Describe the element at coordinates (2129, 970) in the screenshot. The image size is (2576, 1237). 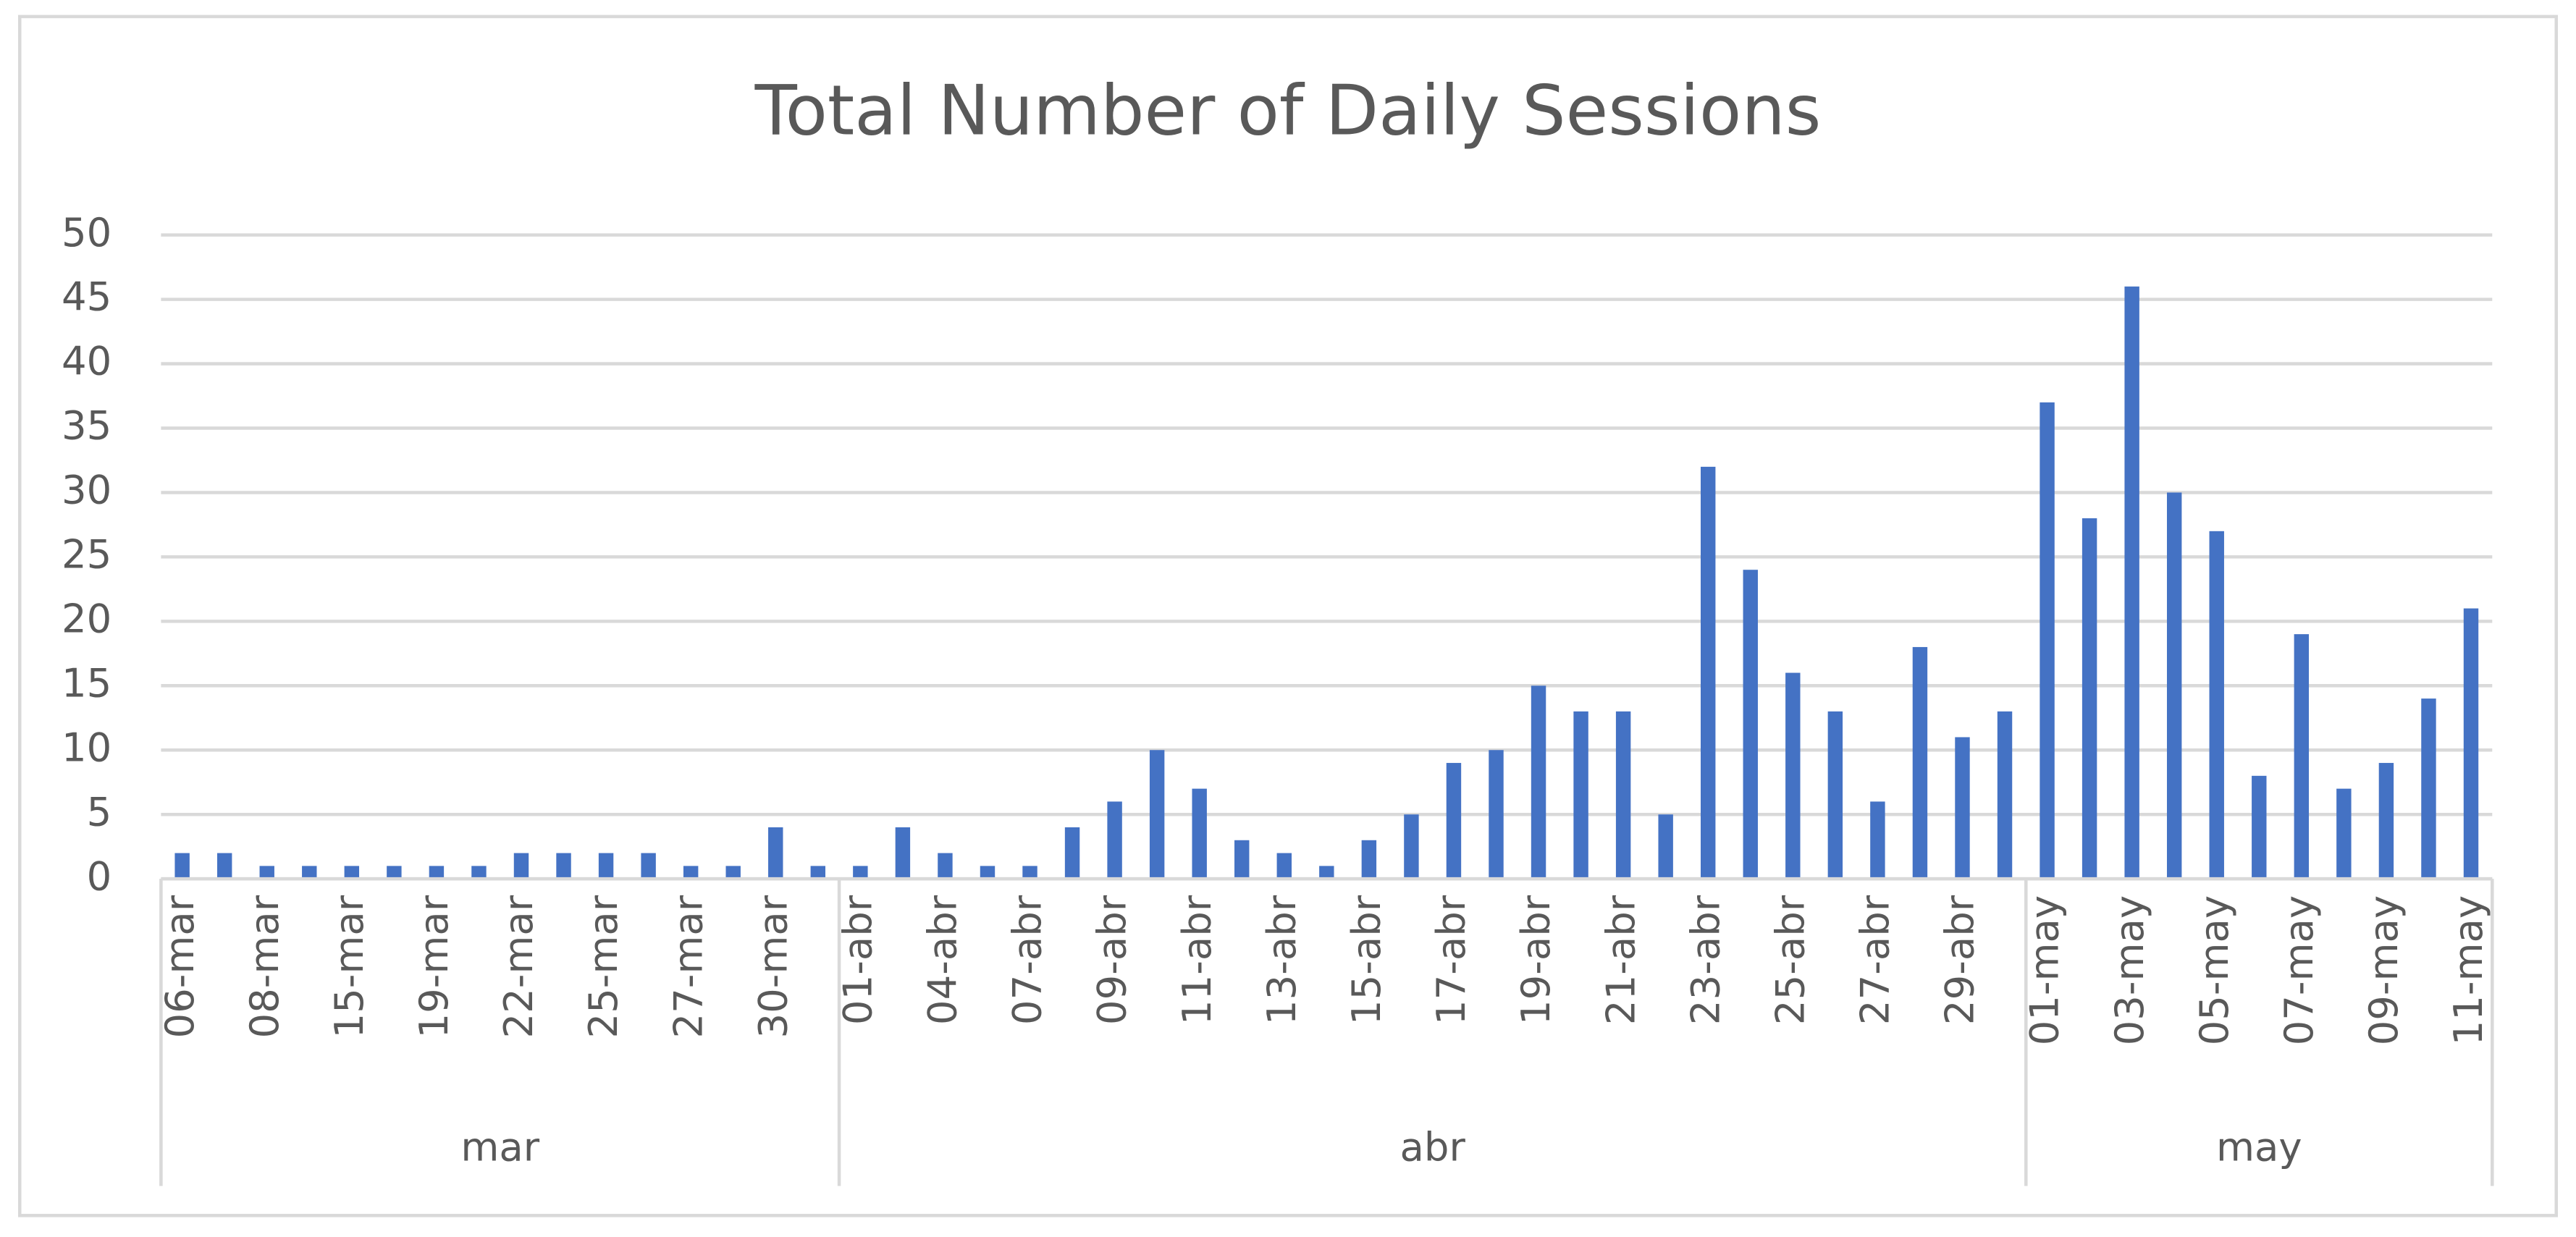
I see `x-tick-label: 03-may` at that location.